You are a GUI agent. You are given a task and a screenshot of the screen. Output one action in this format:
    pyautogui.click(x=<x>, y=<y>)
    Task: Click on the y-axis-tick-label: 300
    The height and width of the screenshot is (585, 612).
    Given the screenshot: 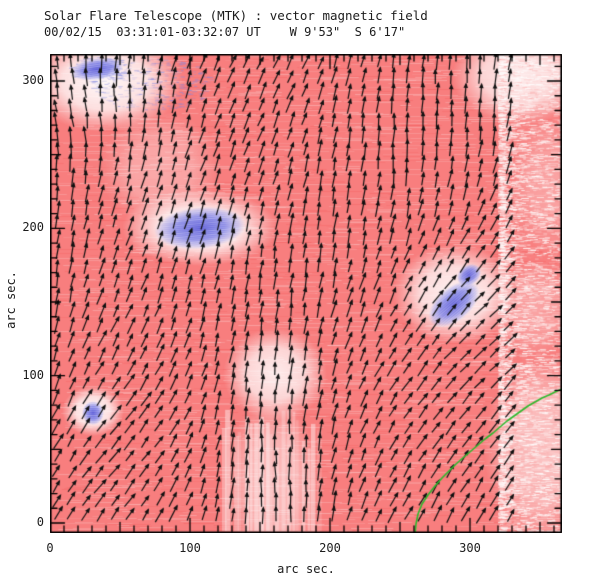 What is the action you would take?
    pyautogui.click(x=33, y=80)
    